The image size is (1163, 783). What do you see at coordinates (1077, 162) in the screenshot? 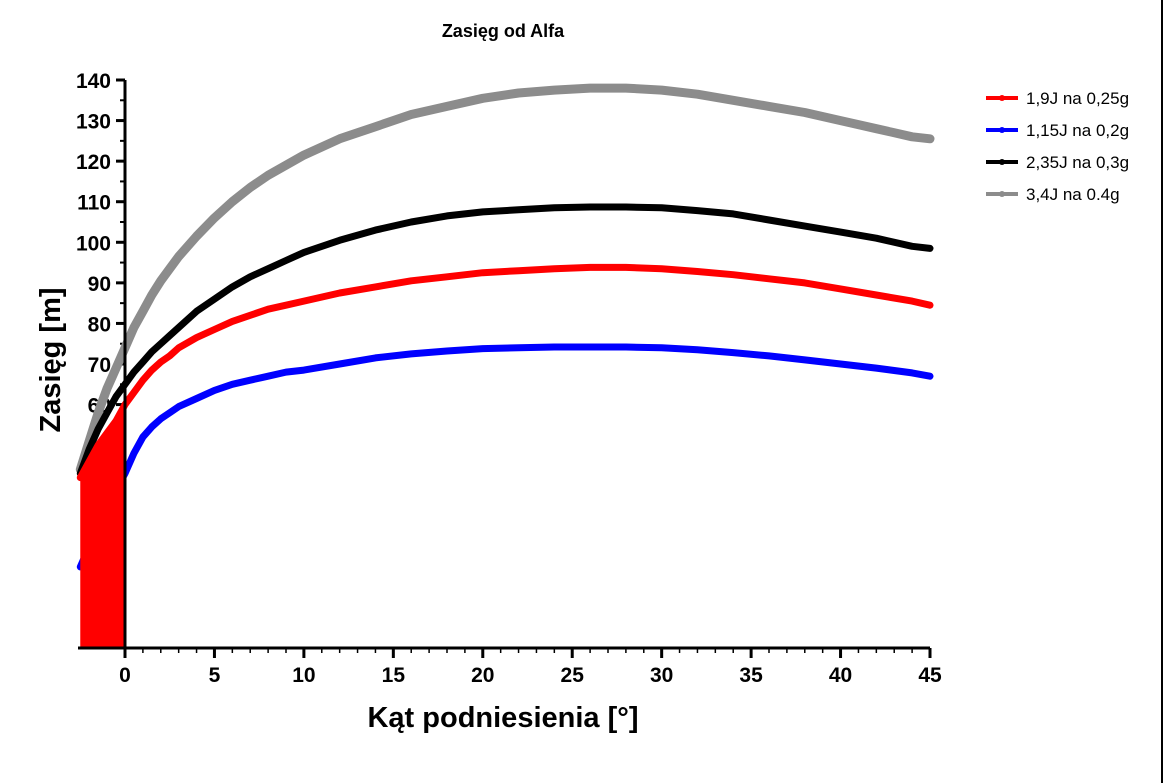
I see `legend-label: 2,35J na 0,3g` at bounding box center [1077, 162].